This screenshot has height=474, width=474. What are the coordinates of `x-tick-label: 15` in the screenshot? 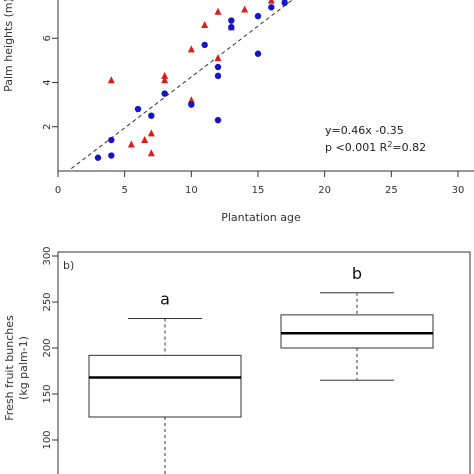 It's located at (258, 190).